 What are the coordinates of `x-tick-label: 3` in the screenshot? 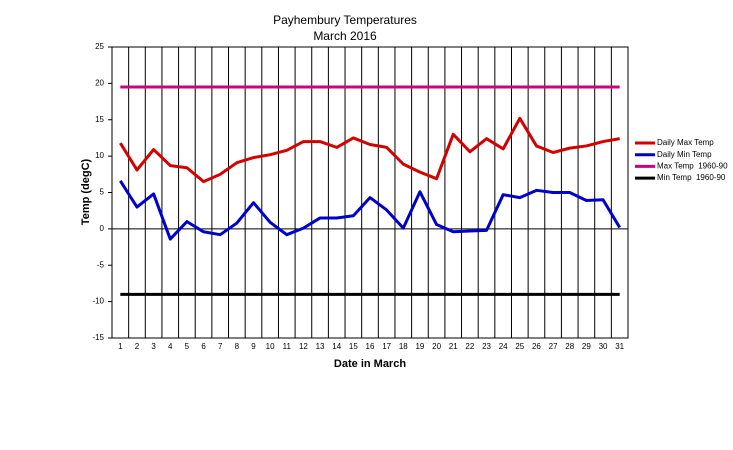 It's located at (153, 346).